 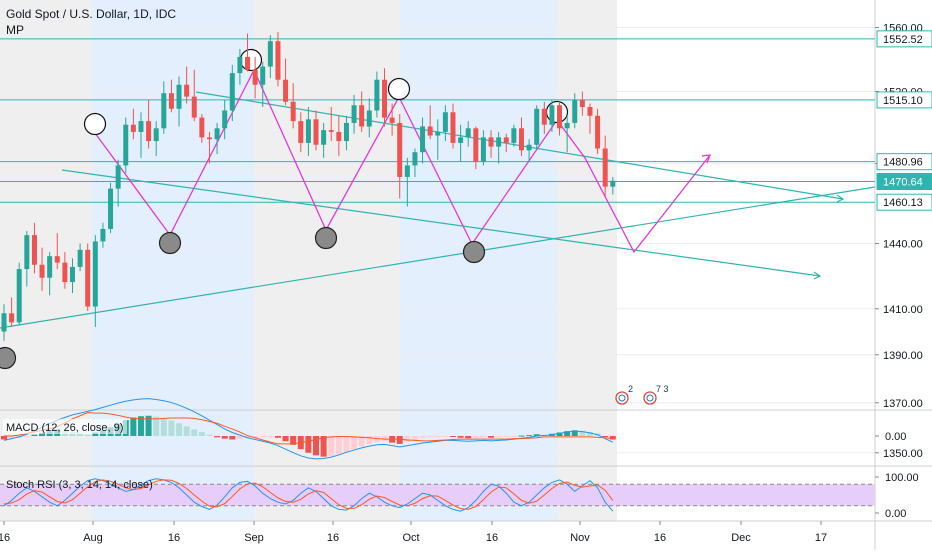 I want to click on arrow-head, so click(x=840, y=198).